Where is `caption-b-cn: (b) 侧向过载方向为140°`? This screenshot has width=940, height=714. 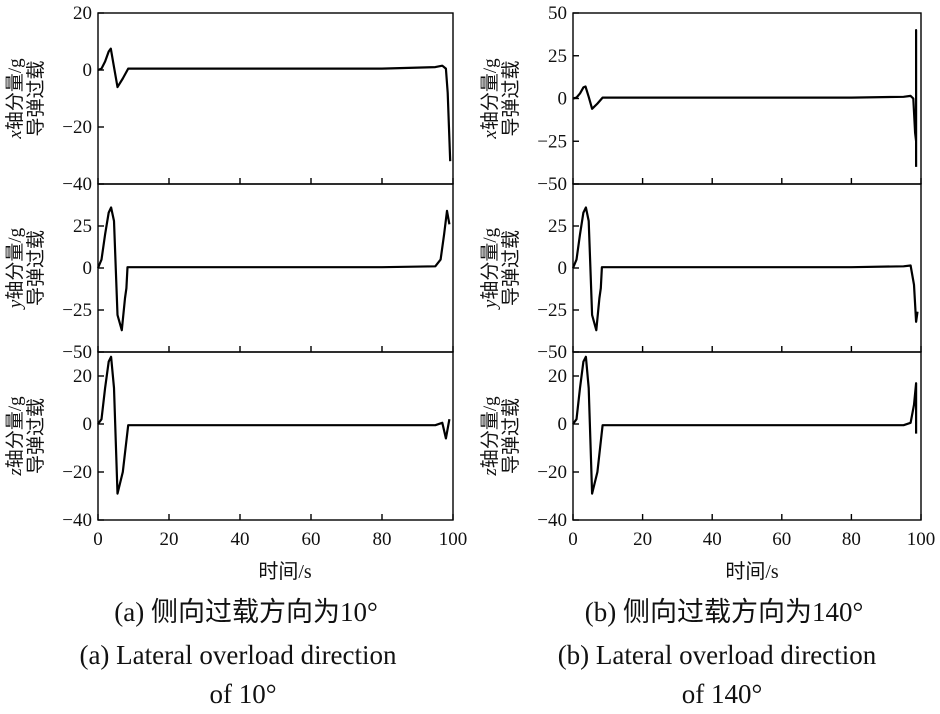 caption-b-cn: (b) 侧向过载方向为140° is located at coordinates (724, 612).